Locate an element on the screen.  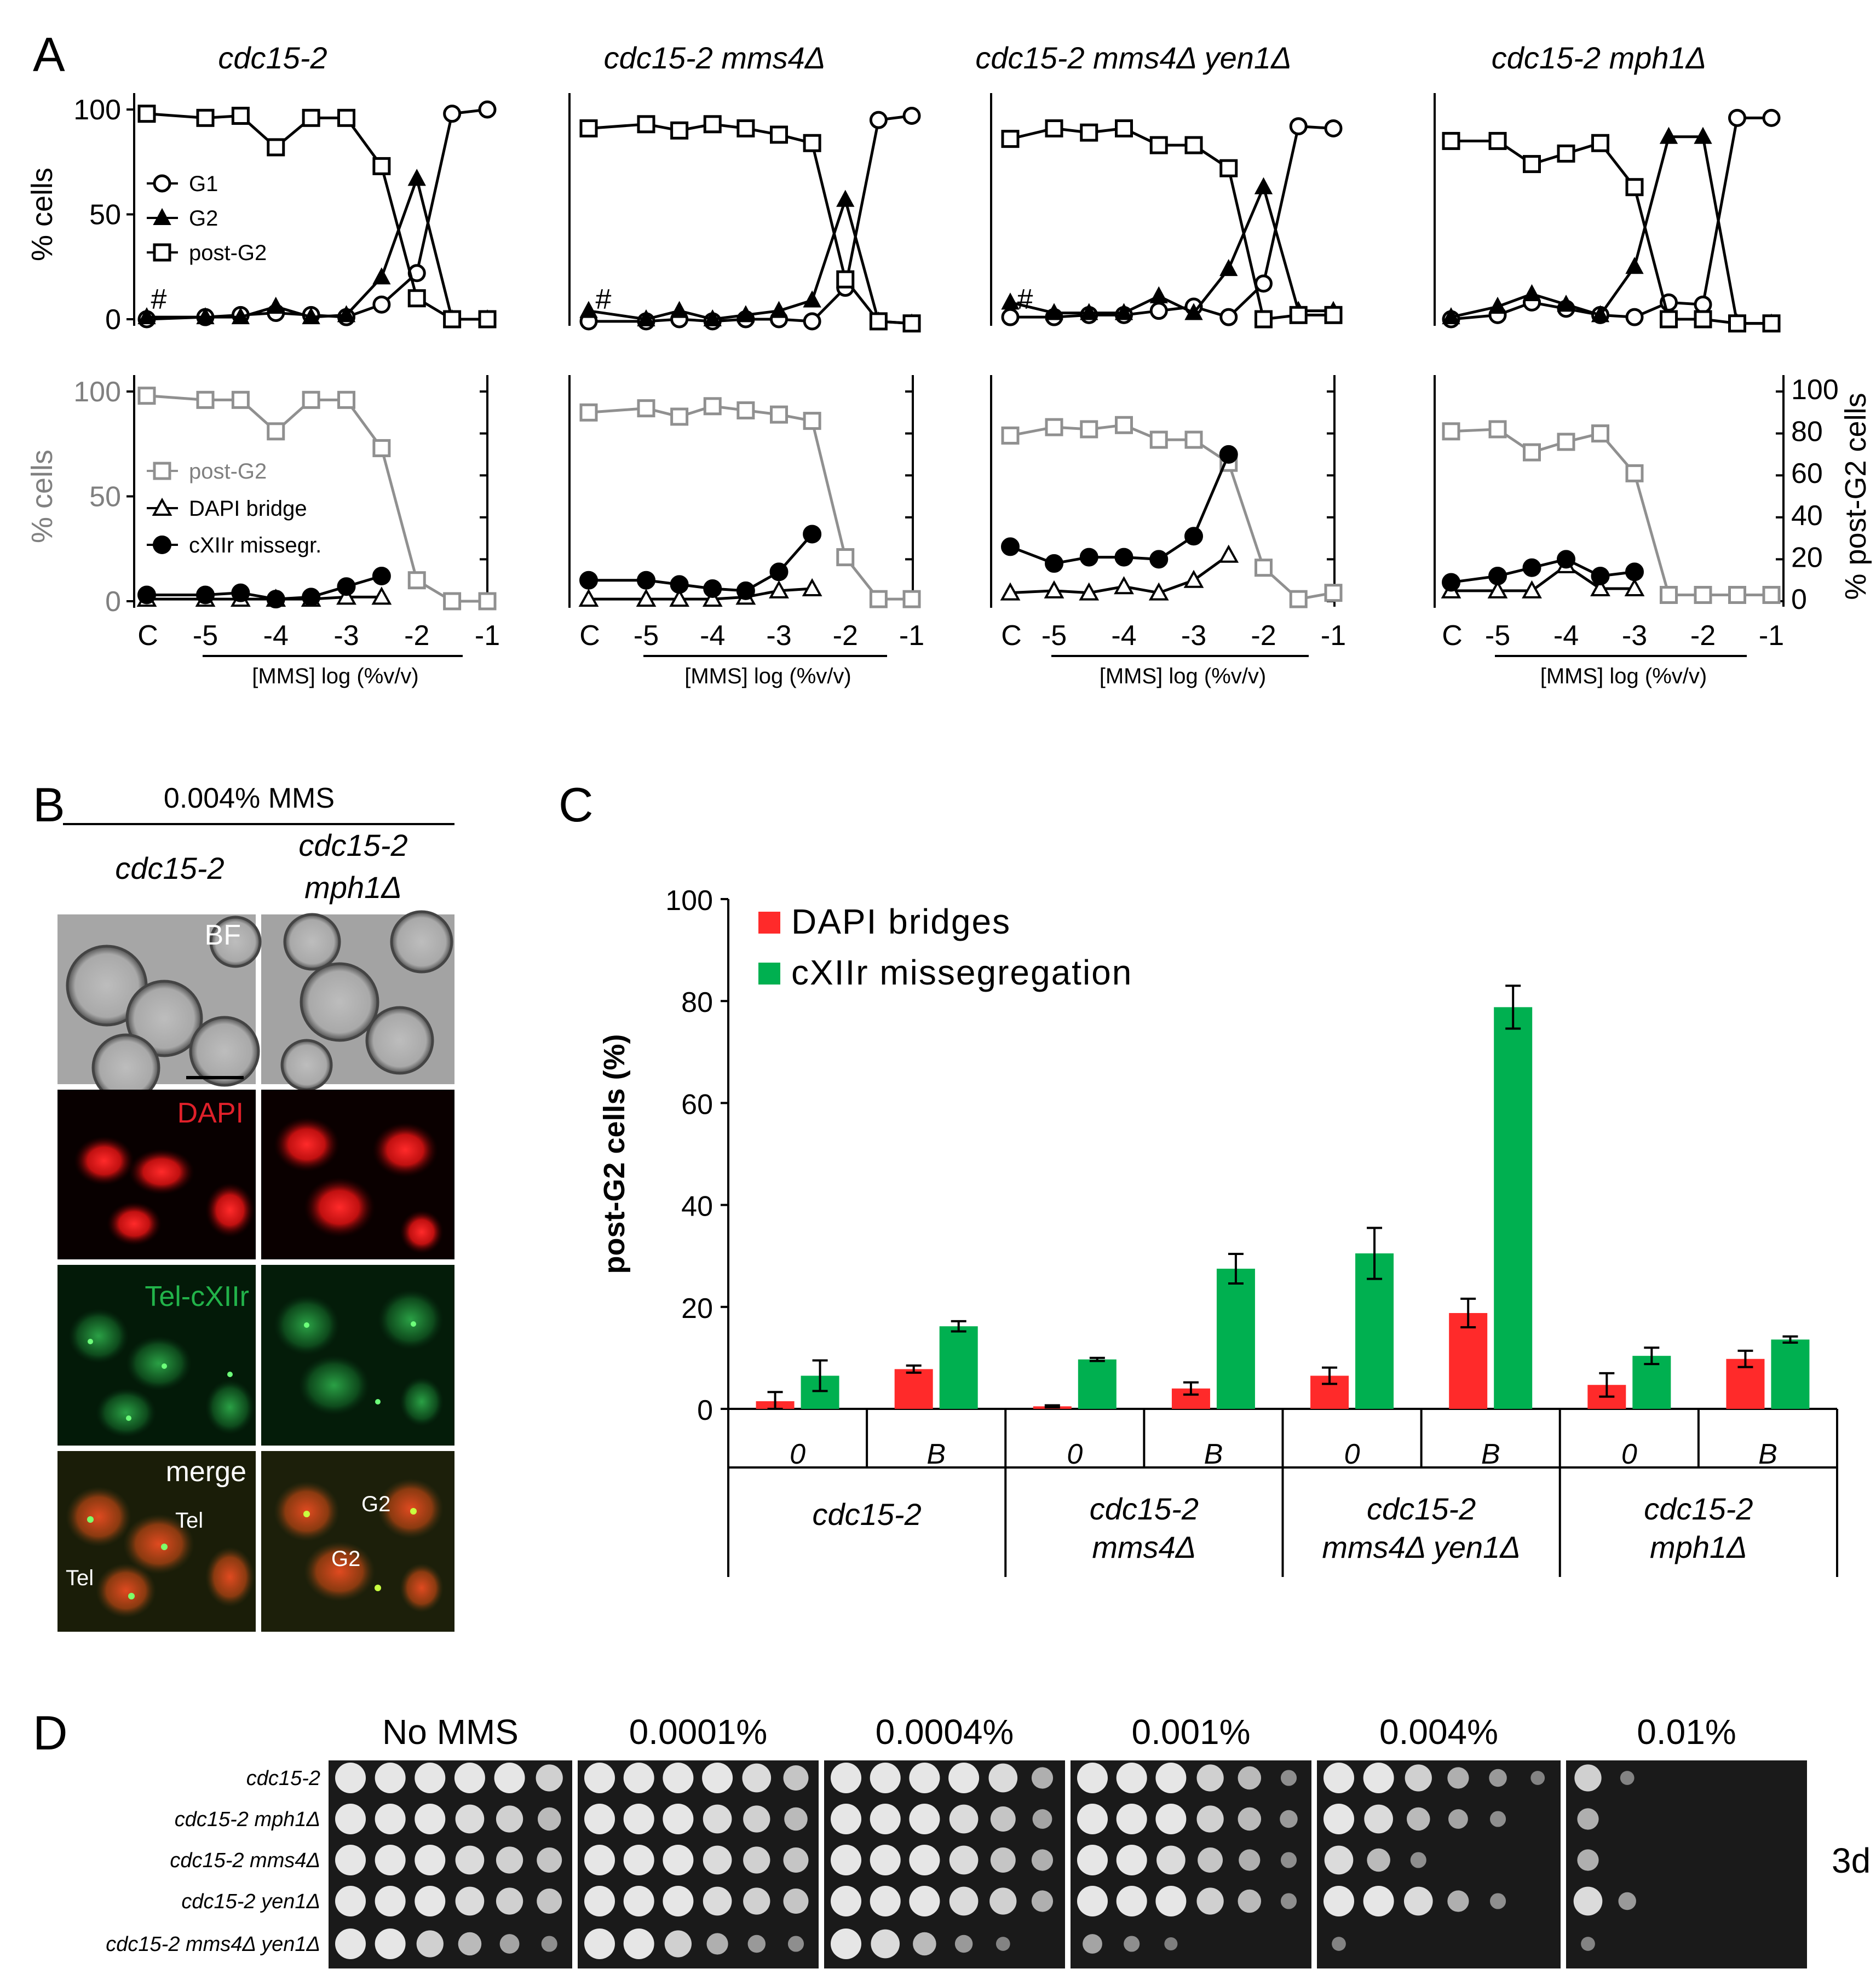
strain-row-label-4: cdc15-2 yen1Δ is located at coordinates (250, 1901).